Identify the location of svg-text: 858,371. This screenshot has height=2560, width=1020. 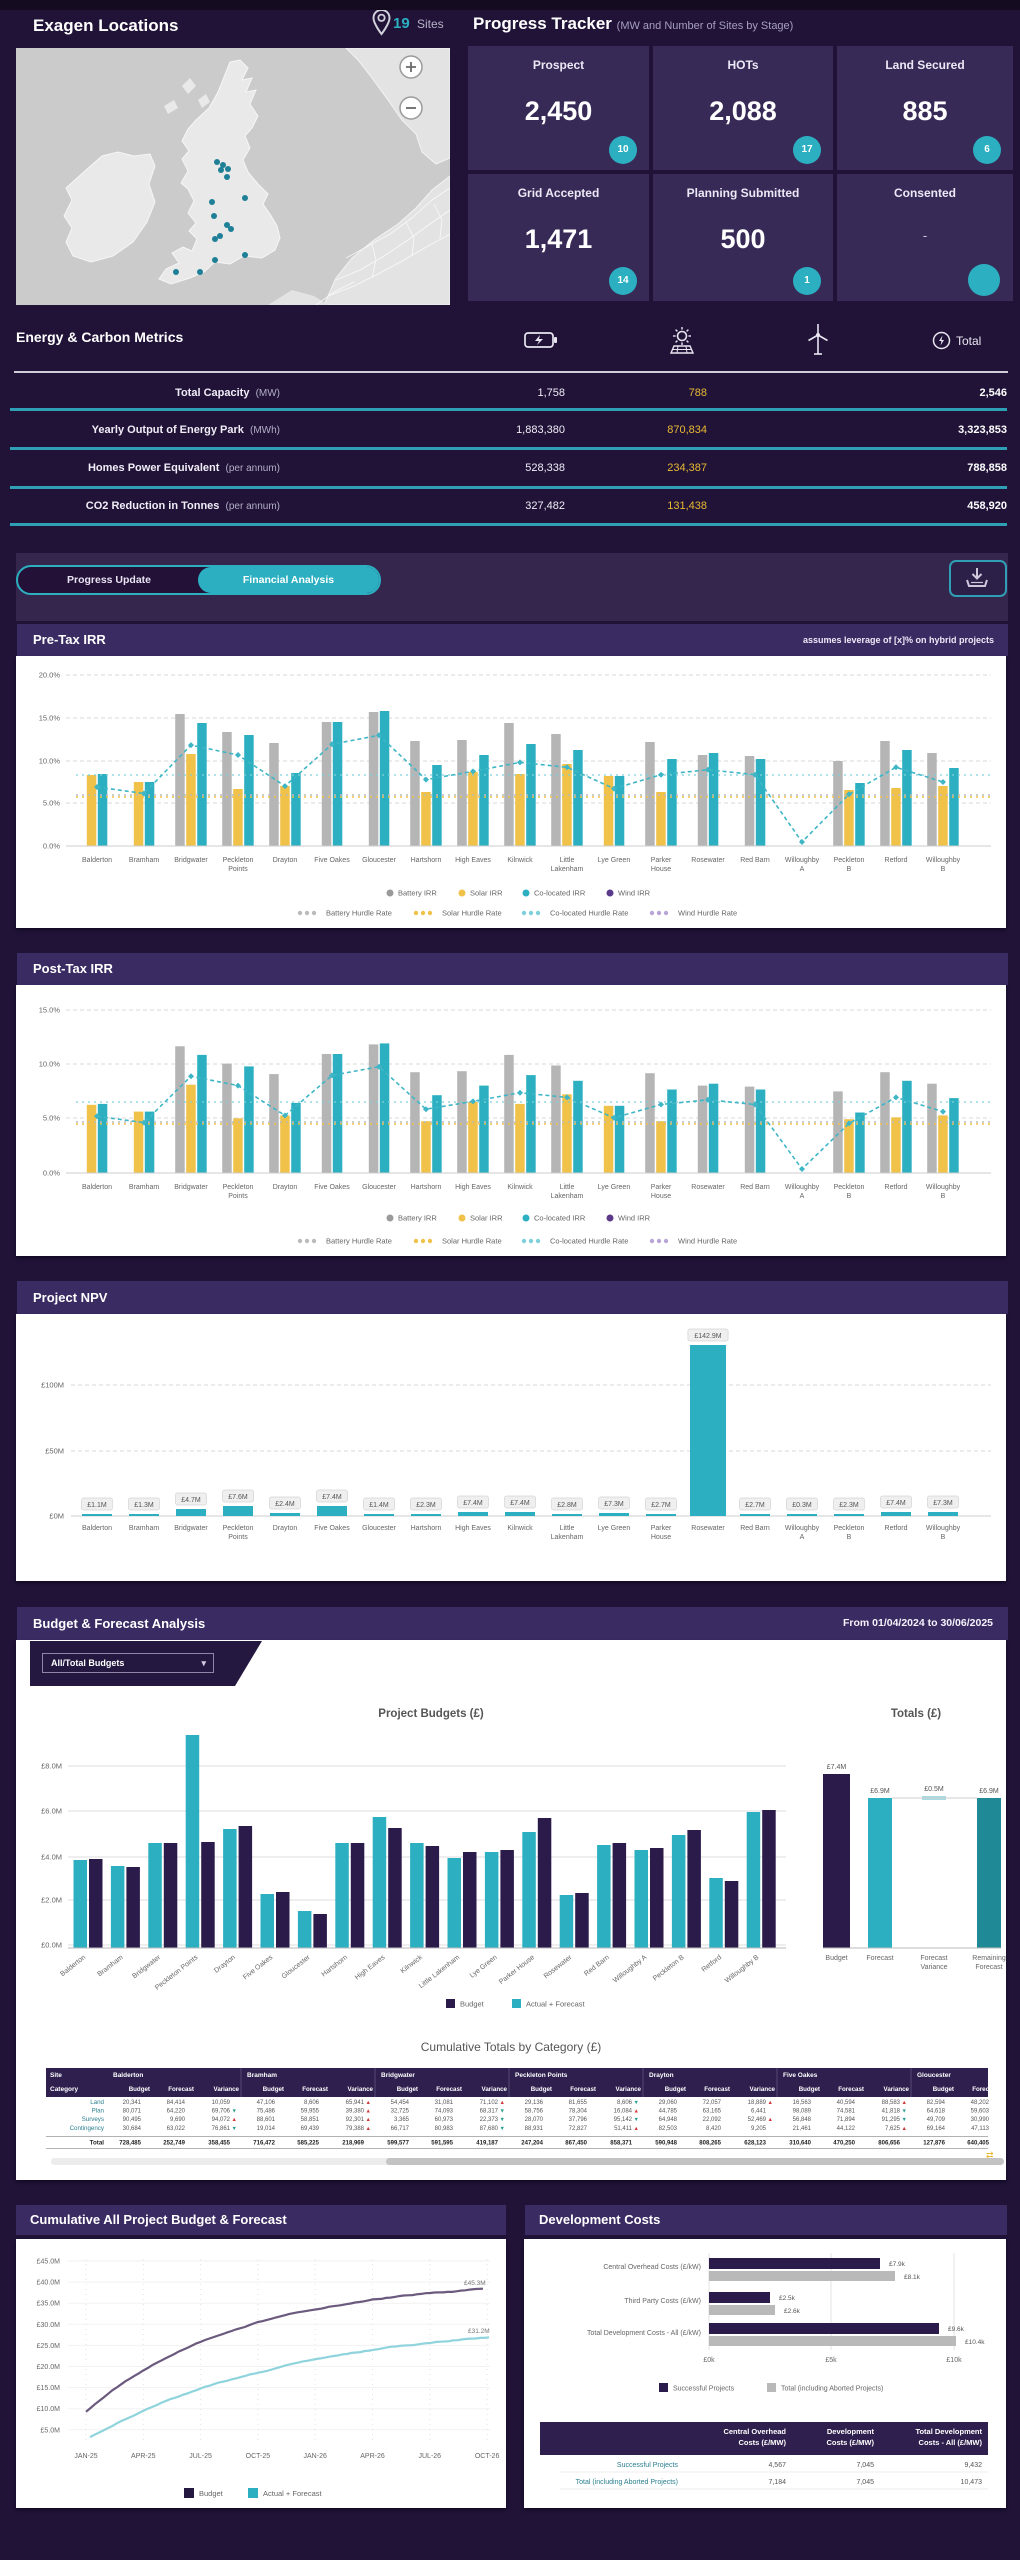
(621, 2143).